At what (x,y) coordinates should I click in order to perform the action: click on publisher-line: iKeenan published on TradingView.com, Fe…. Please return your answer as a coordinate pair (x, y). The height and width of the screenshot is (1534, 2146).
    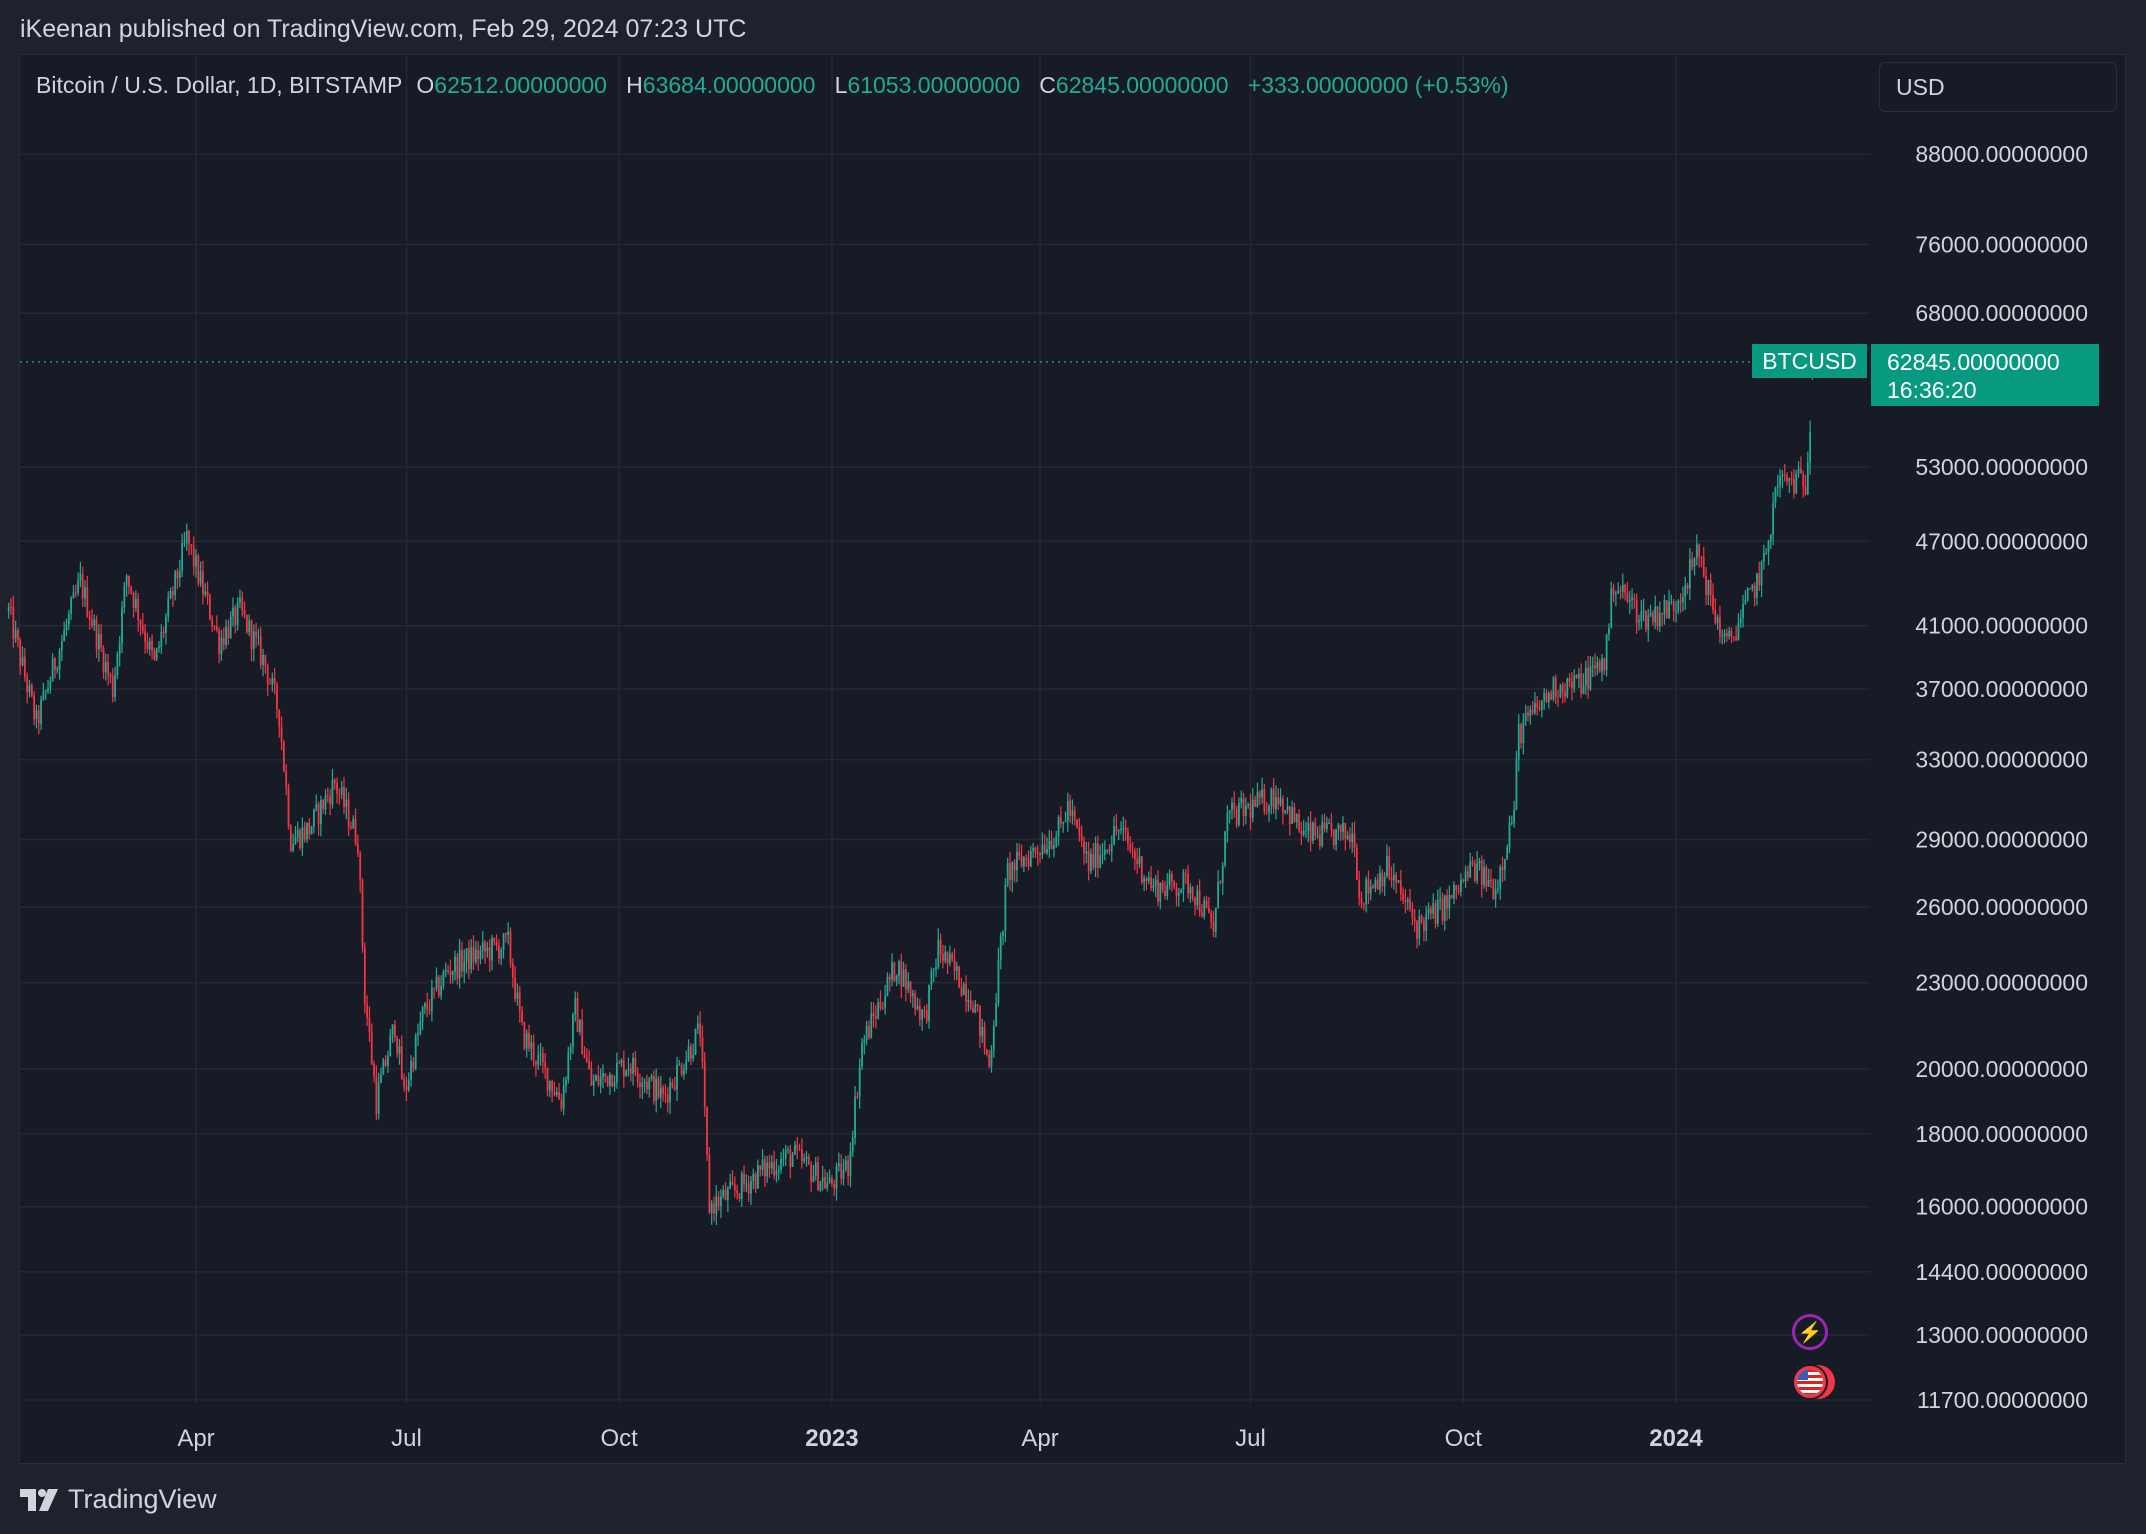
    Looking at the image, I should click on (383, 29).